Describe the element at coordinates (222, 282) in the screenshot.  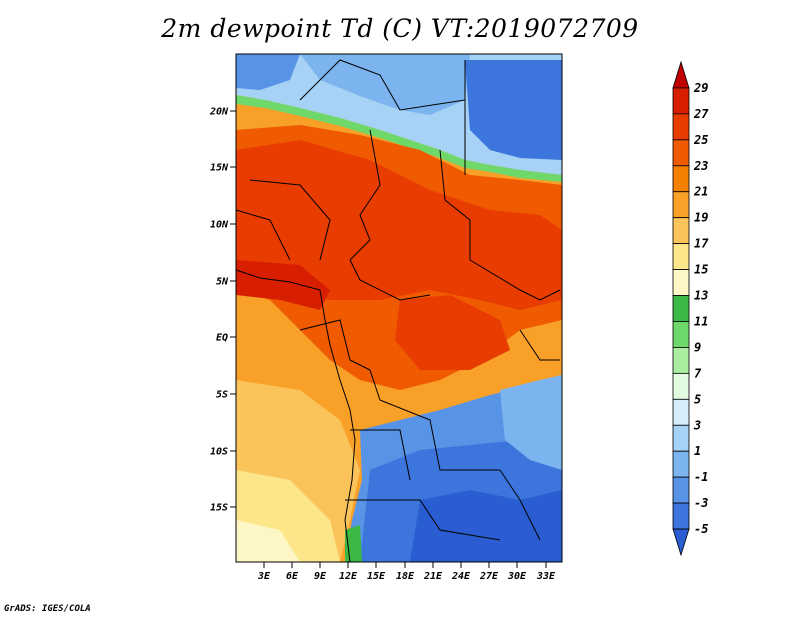
I see `lat-tick-label: 5N` at that location.